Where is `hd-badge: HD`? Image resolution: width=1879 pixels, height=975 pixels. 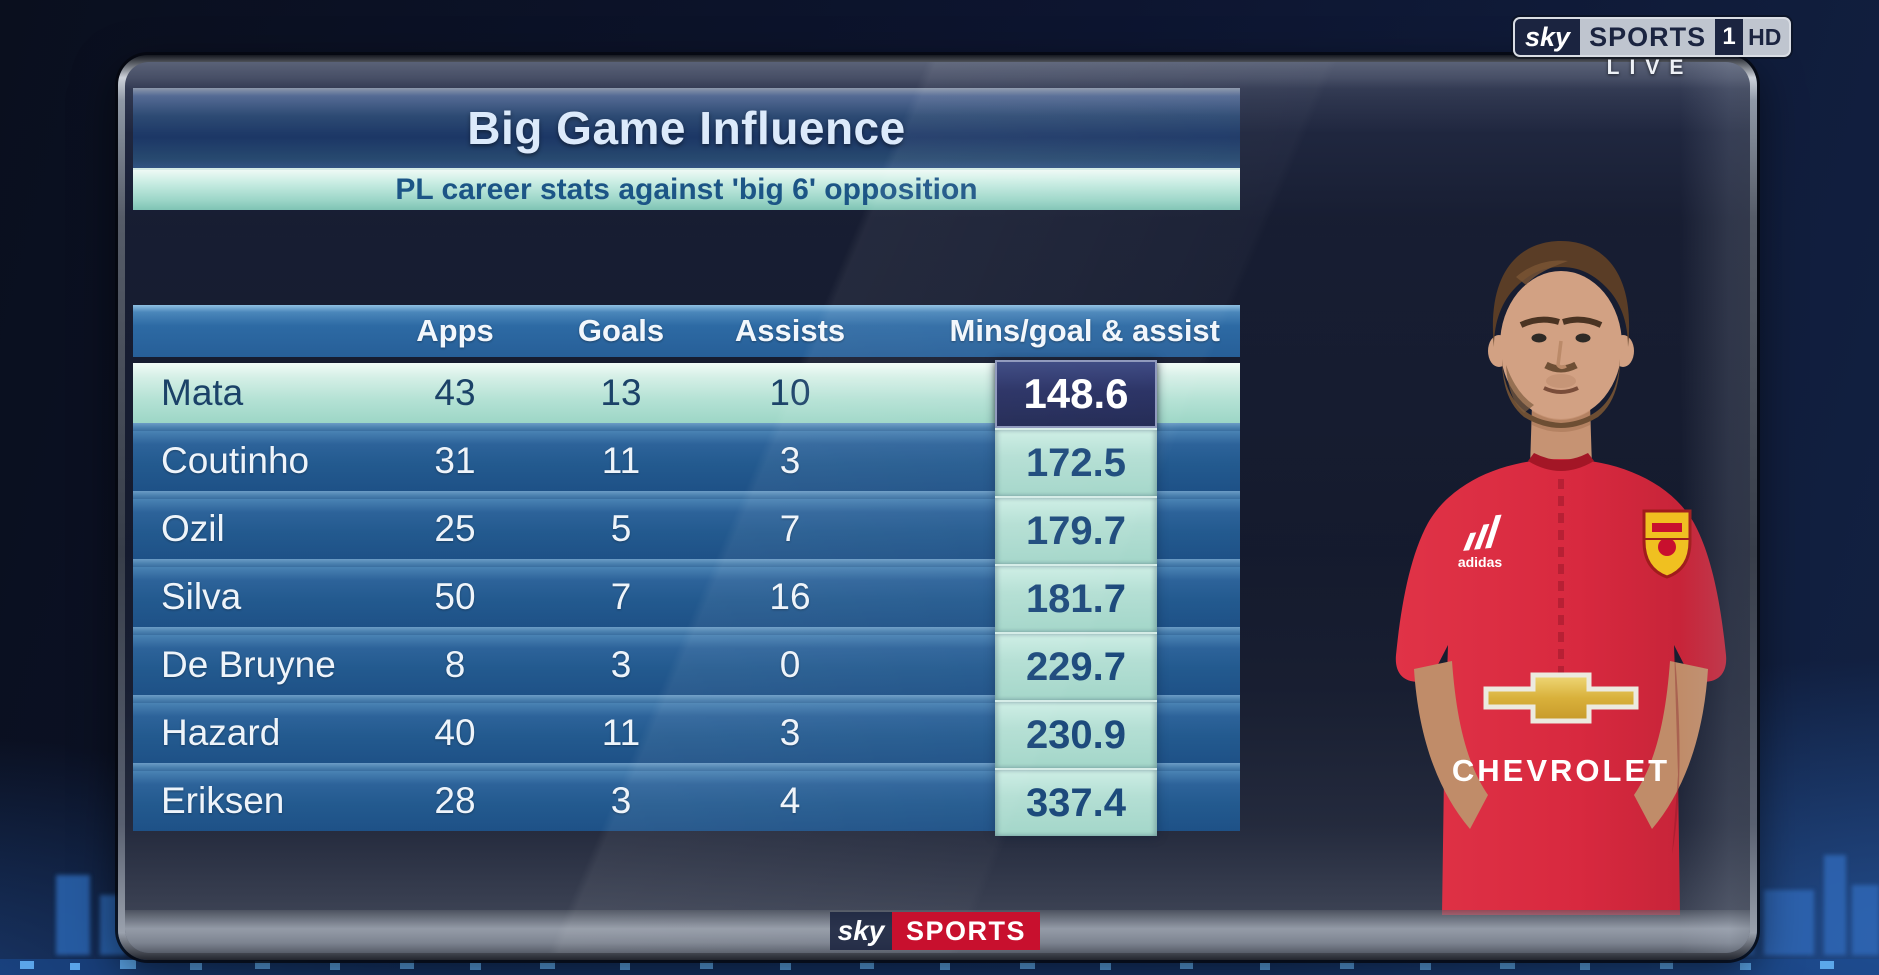 hd-badge: HD is located at coordinates (1765, 36).